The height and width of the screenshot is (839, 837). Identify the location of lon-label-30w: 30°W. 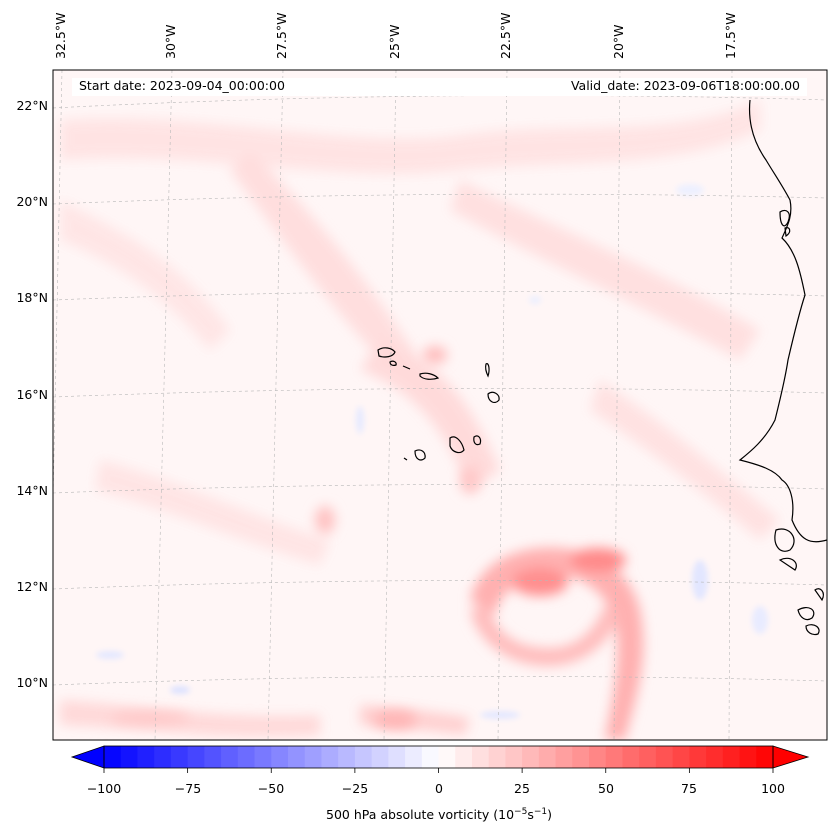
(170, 41).